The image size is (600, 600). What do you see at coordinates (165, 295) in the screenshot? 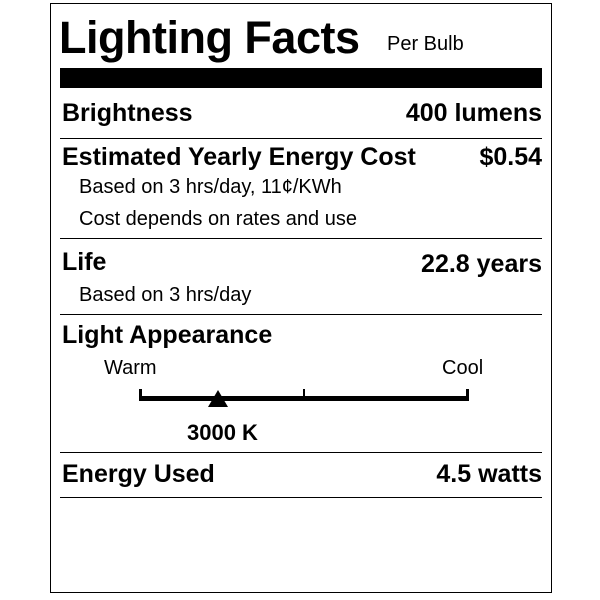
I see `life-note: Based on 3 hrs/day` at bounding box center [165, 295].